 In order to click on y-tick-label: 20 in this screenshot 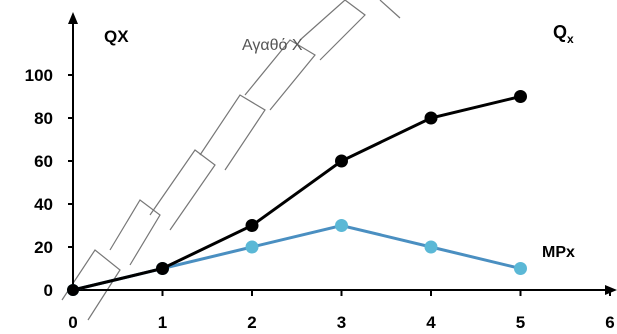, I will do `click(43, 247)`.